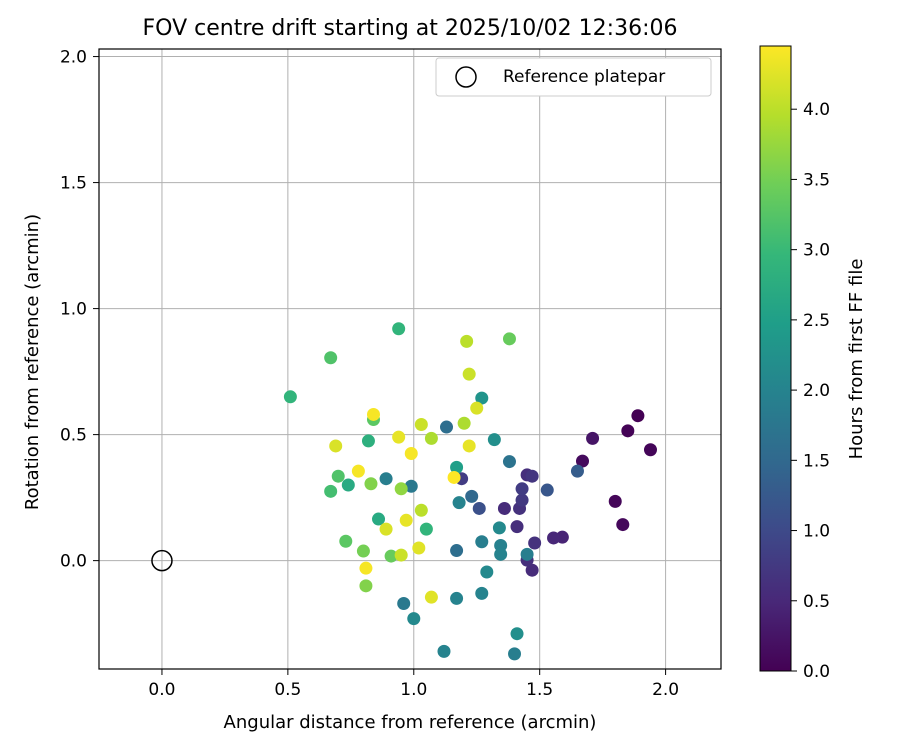 This screenshot has width=900, height=754. What do you see at coordinates (584, 77) in the screenshot?
I see `legend-label-reference: Reference platepar` at bounding box center [584, 77].